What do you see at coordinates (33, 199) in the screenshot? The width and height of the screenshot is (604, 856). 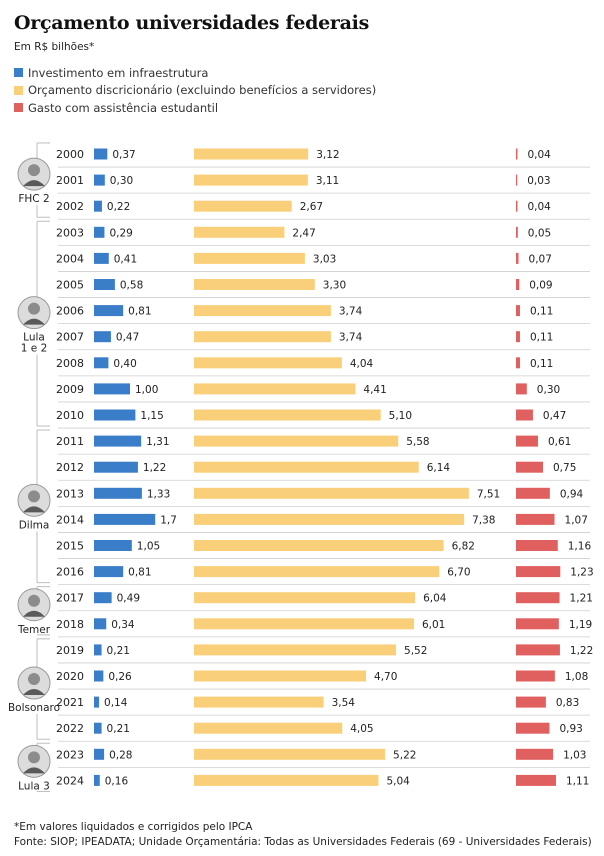 I see `president-label: FHC 2` at bounding box center [33, 199].